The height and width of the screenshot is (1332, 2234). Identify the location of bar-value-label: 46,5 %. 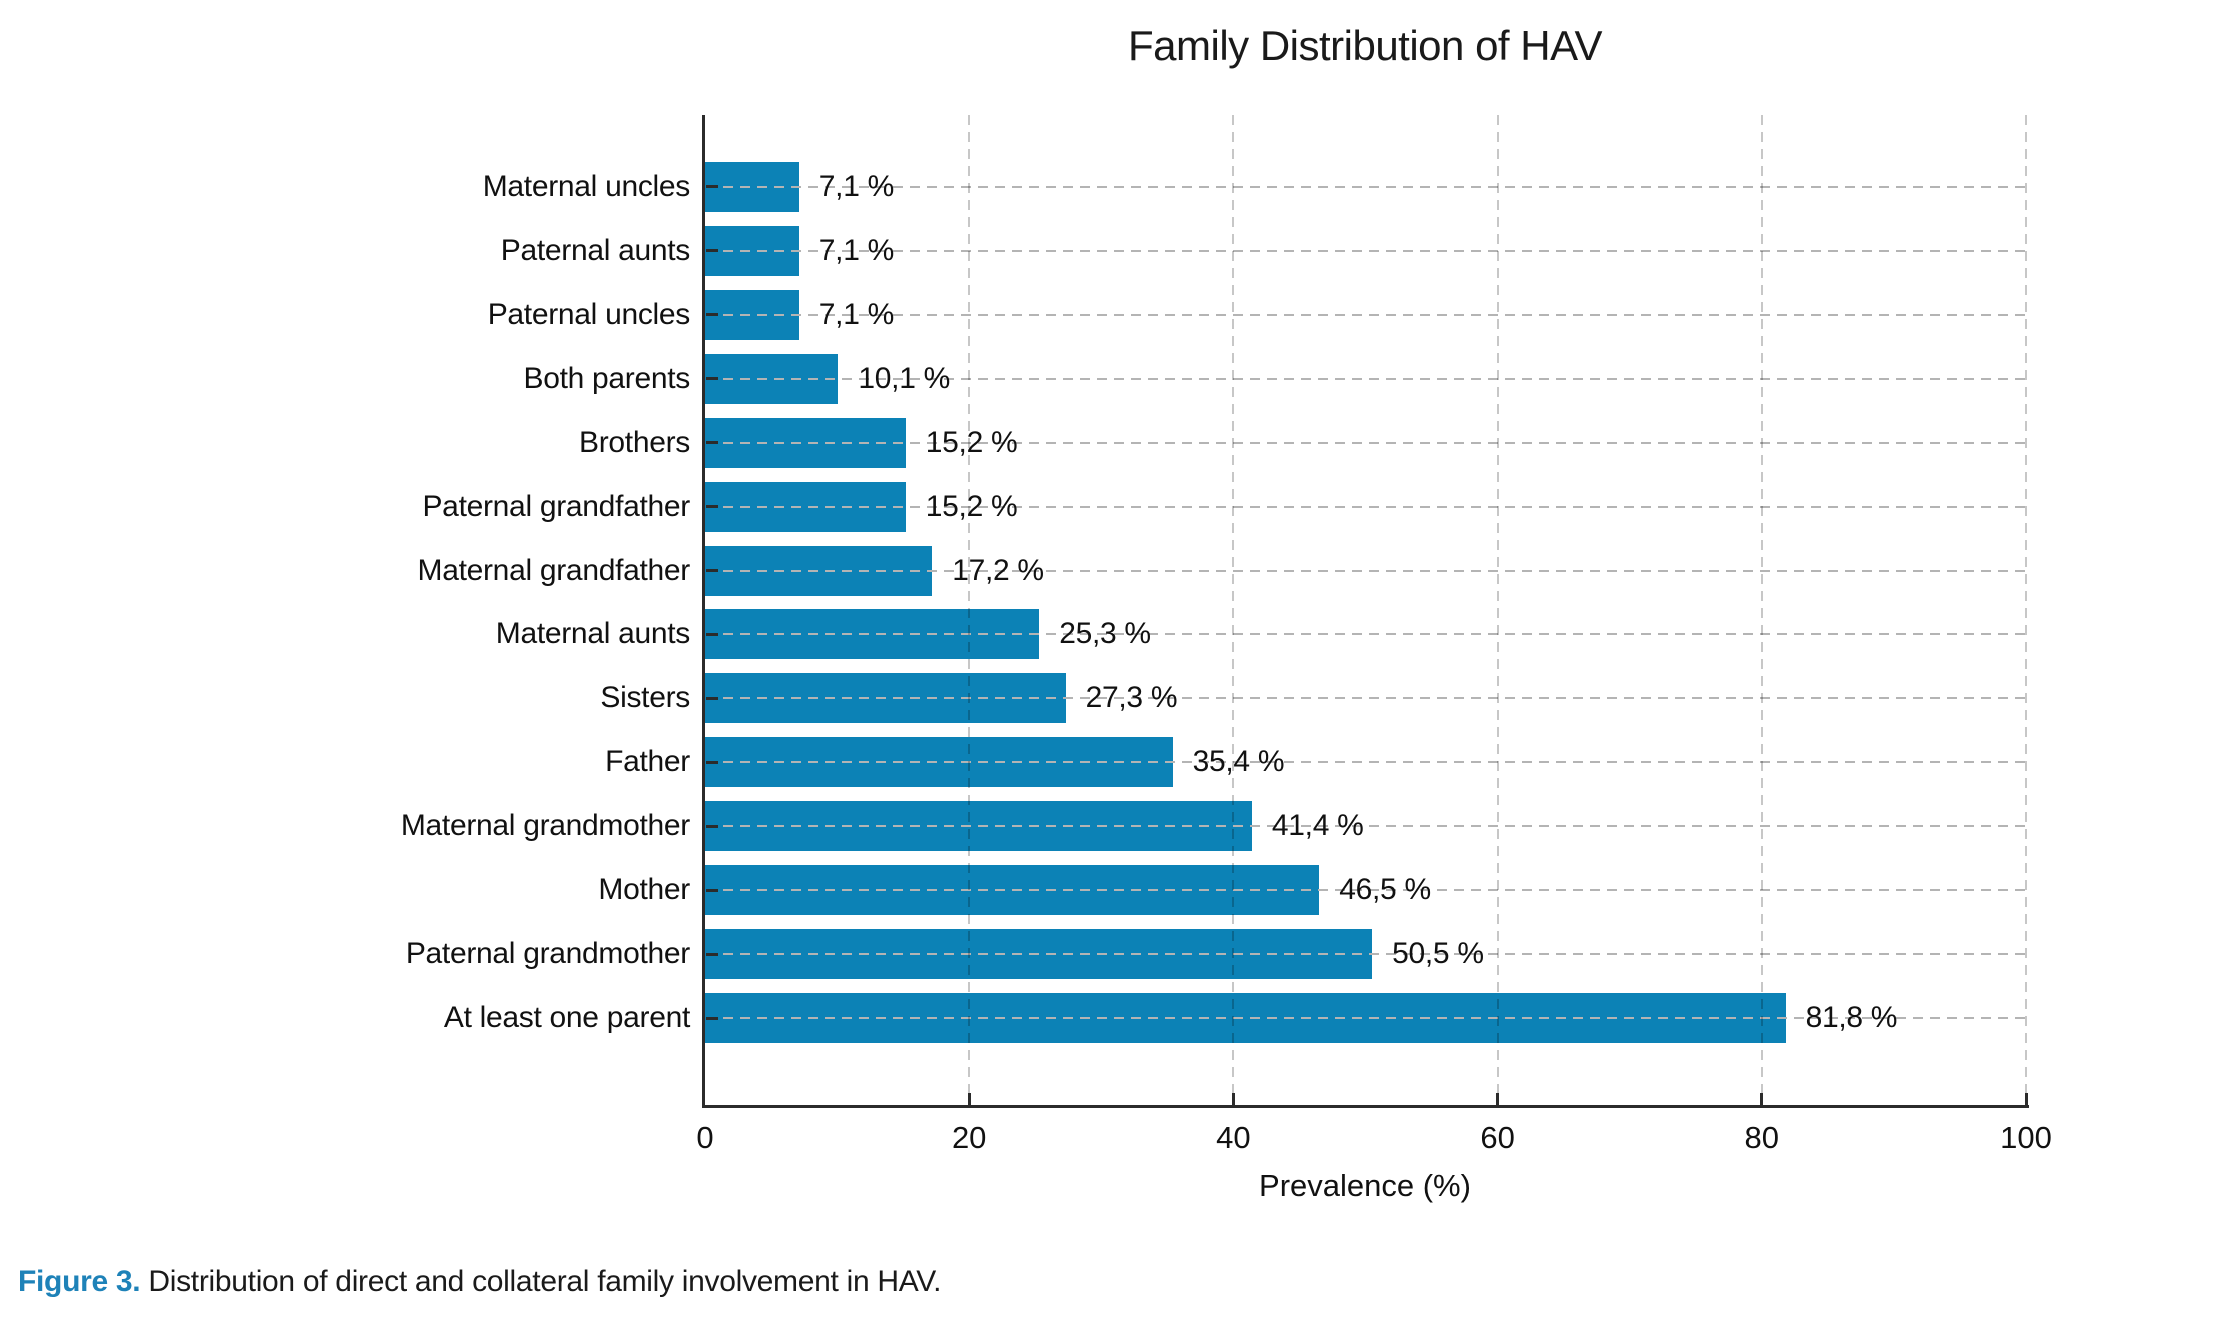
(1385, 890).